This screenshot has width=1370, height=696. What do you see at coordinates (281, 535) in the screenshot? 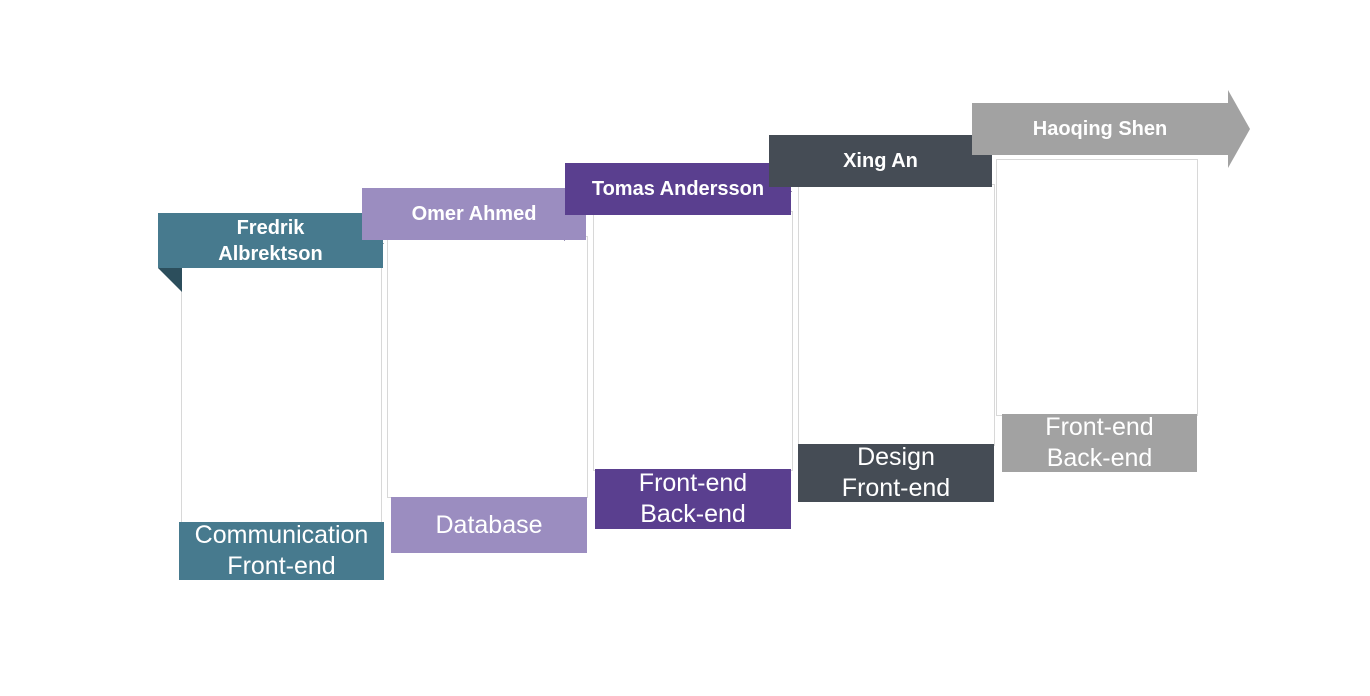
I see `role-line: Communication` at bounding box center [281, 535].